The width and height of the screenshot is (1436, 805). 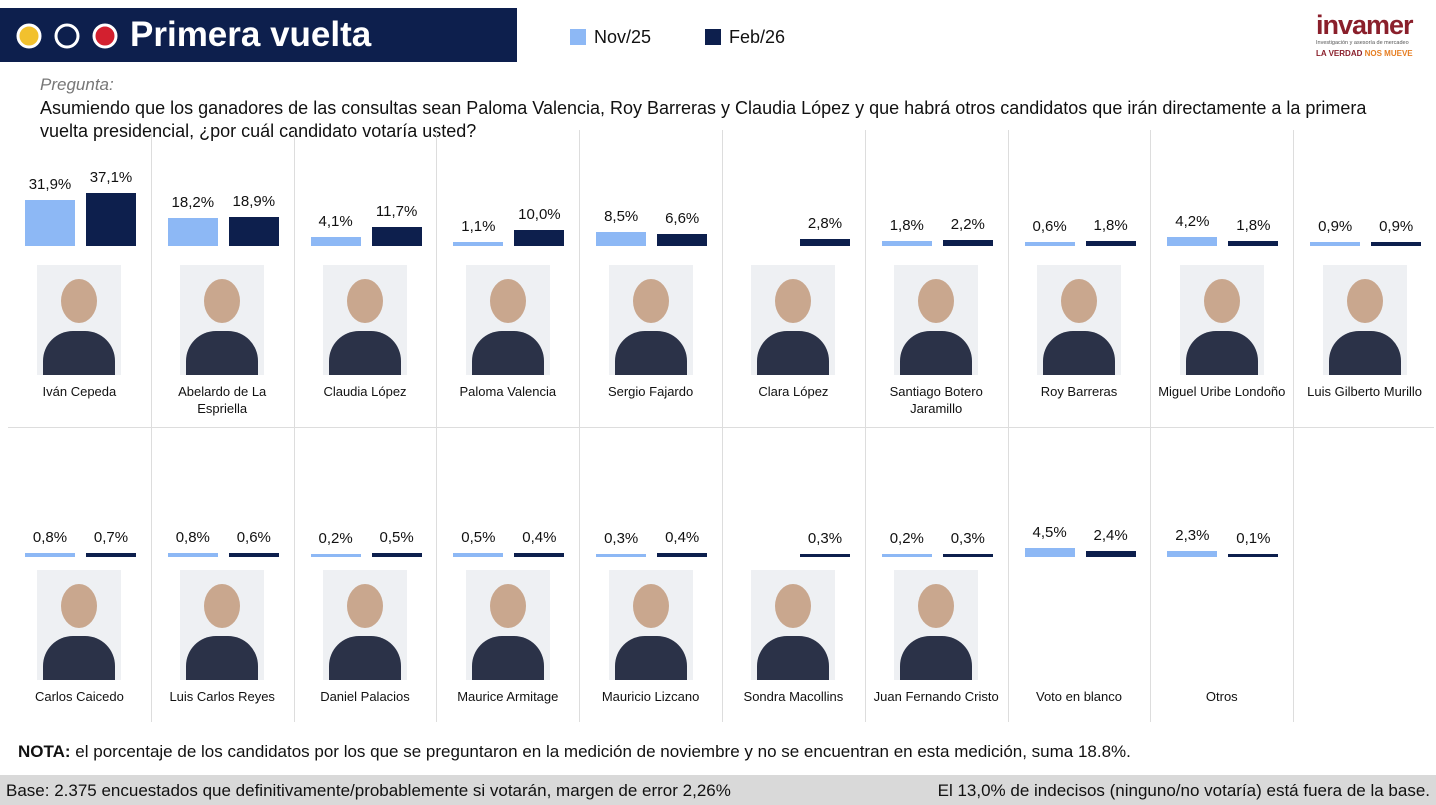 I want to click on slogan-b: NOS MUEVE, so click(x=1388, y=53).